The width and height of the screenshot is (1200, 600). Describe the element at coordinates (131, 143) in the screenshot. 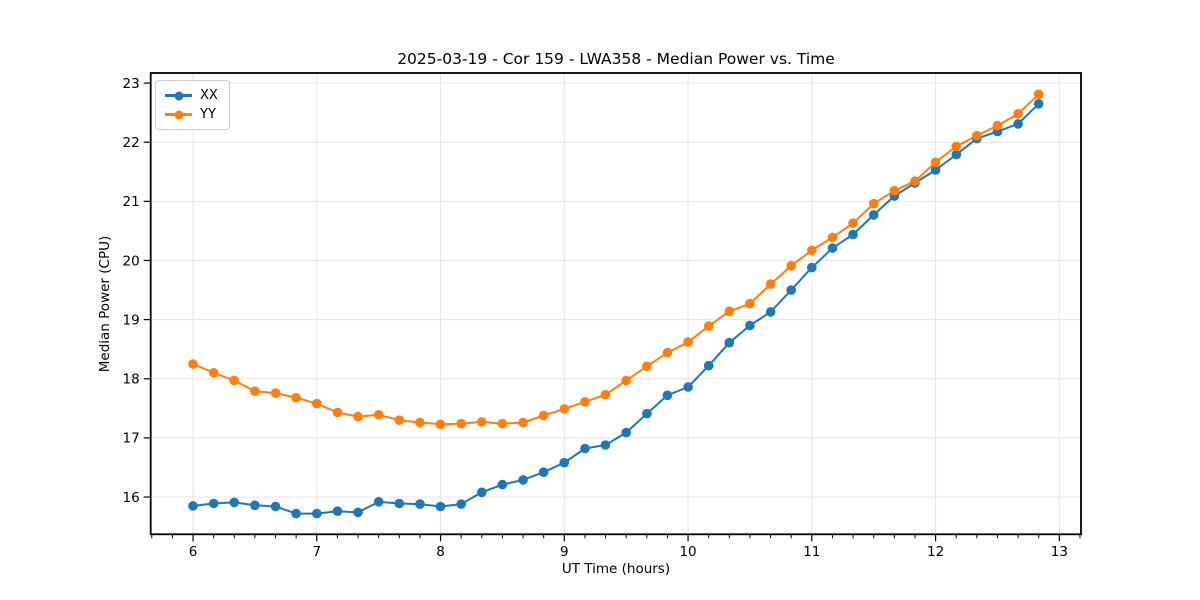

I see `y-tick-label: 22` at that location.